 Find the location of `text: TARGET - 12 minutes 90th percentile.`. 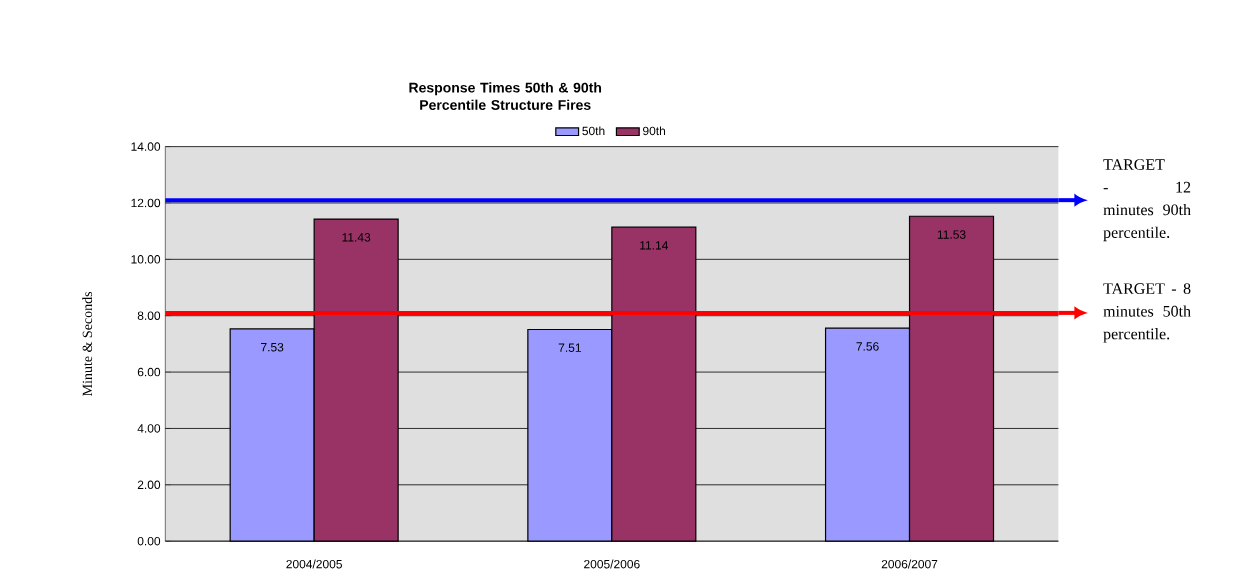

text: TARGET - 12 minutes 90th percentile. is located at coordinates (1147, 200).